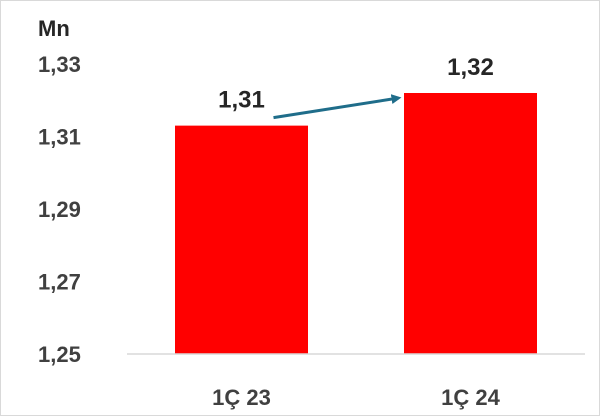 The image size is (603, 419). What do you see at coordinates (54, 28) in the screenshot?
I see `unit-label: Mn` at bounding box center [54, 28].